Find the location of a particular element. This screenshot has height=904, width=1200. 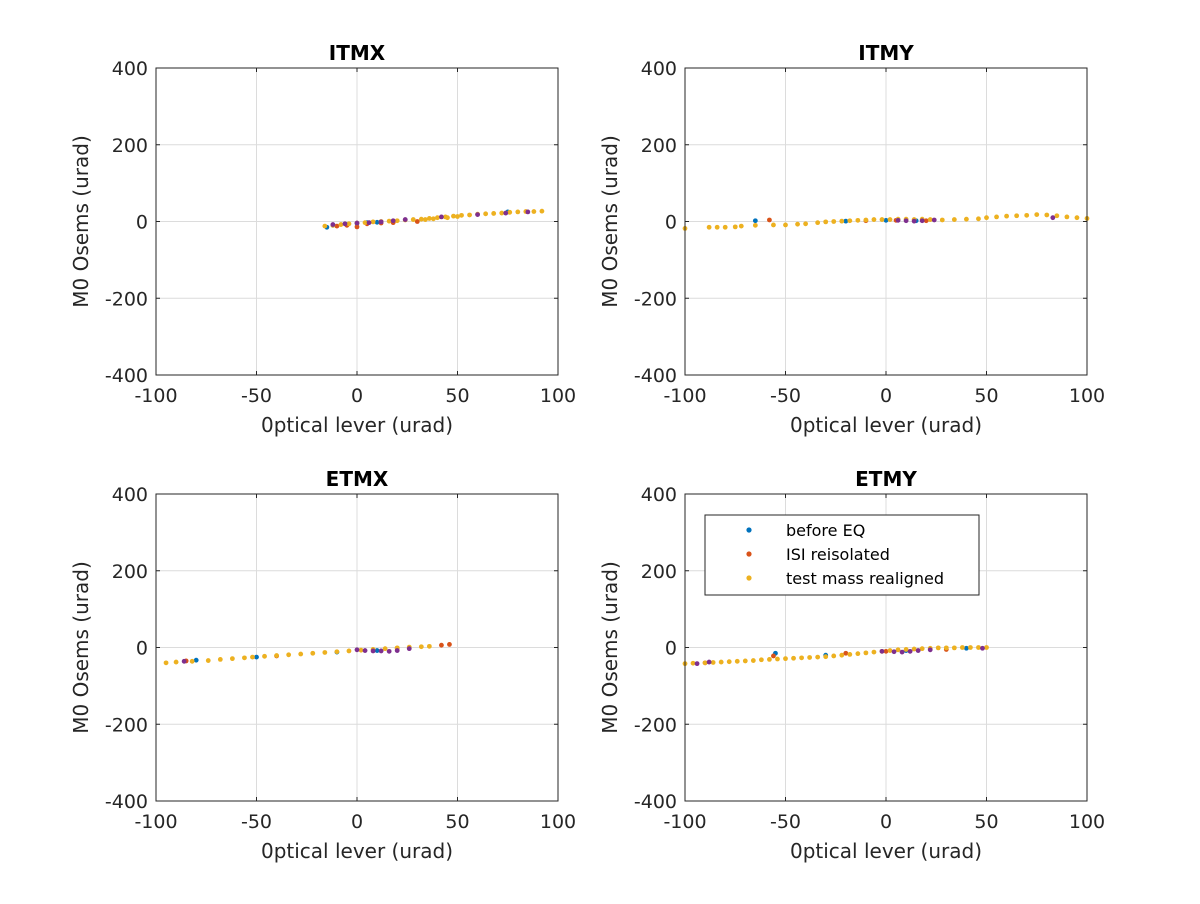

subplot-title: ETMY is located at coordinates (886, 479).